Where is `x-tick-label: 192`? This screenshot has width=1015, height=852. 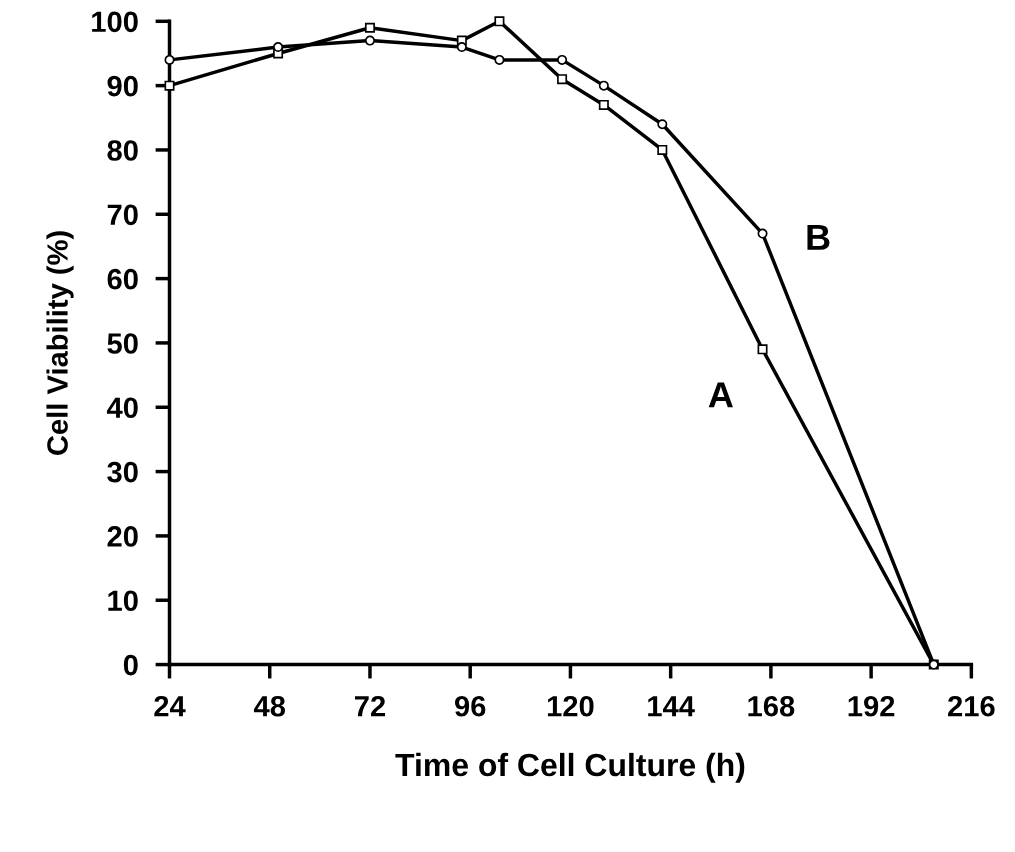 x-tick-label: 192 is located at coordinates (871, 706).